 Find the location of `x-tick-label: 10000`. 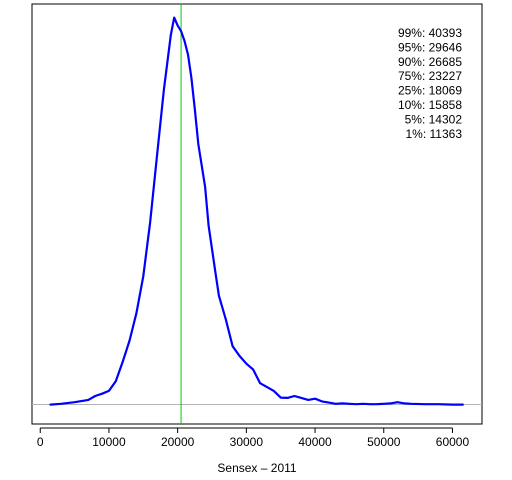

x-tick-label: 10000 is located at coordinates (109, 442).